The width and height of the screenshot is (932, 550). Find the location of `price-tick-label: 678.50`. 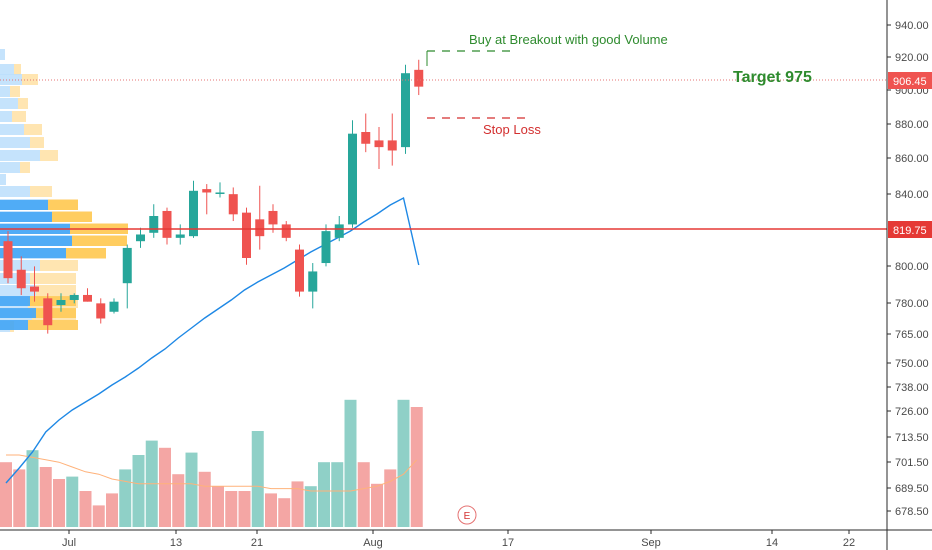

price-tick-label: 678.50 is located at coordinates (912, 512).